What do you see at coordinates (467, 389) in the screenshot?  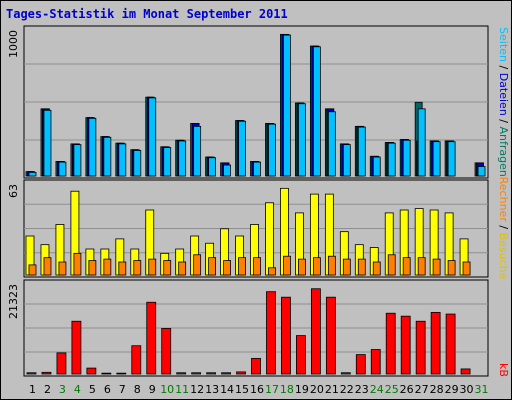 I see `xtick-label-day-30: 30` at bounding box center [467, 389].